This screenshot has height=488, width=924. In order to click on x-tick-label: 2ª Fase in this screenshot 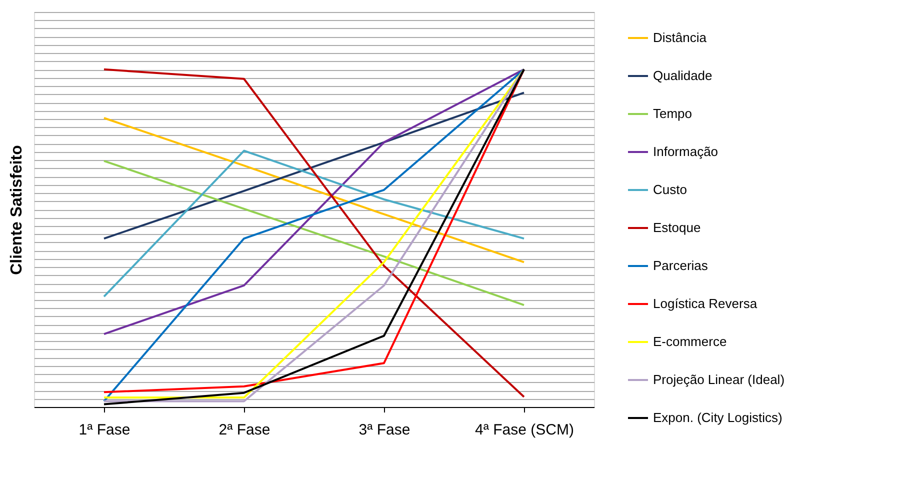, I will do `click(244, 430)`.